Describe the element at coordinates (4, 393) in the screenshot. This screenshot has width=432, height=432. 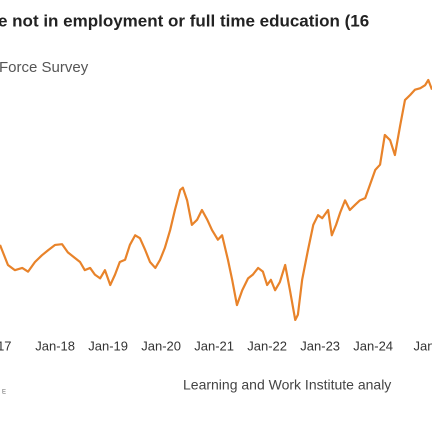
I see `footnote: E` at that location.